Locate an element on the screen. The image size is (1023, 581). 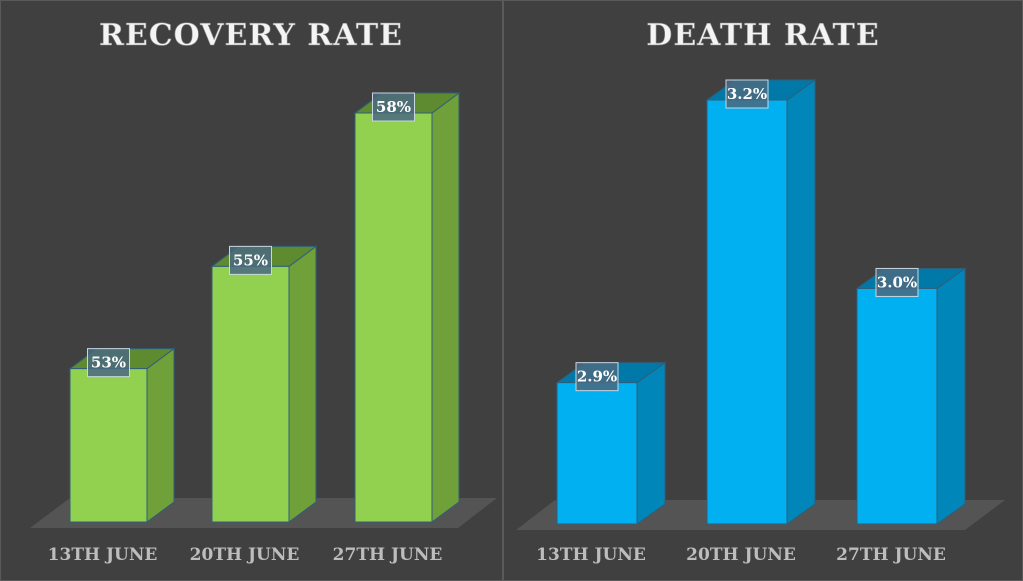
bar: 3.0% is located at coordinates (911, 396).